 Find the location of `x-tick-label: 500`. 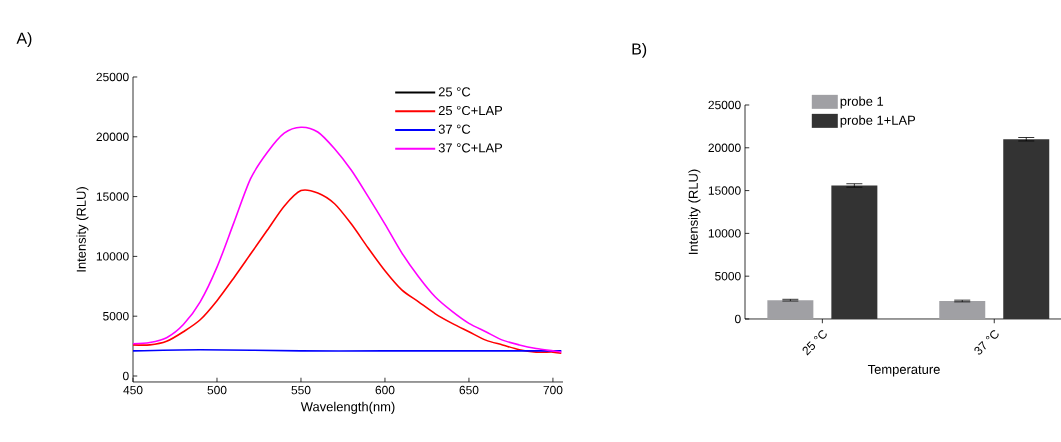

x-tick-label: 500 is located at coordinates (217, 390).